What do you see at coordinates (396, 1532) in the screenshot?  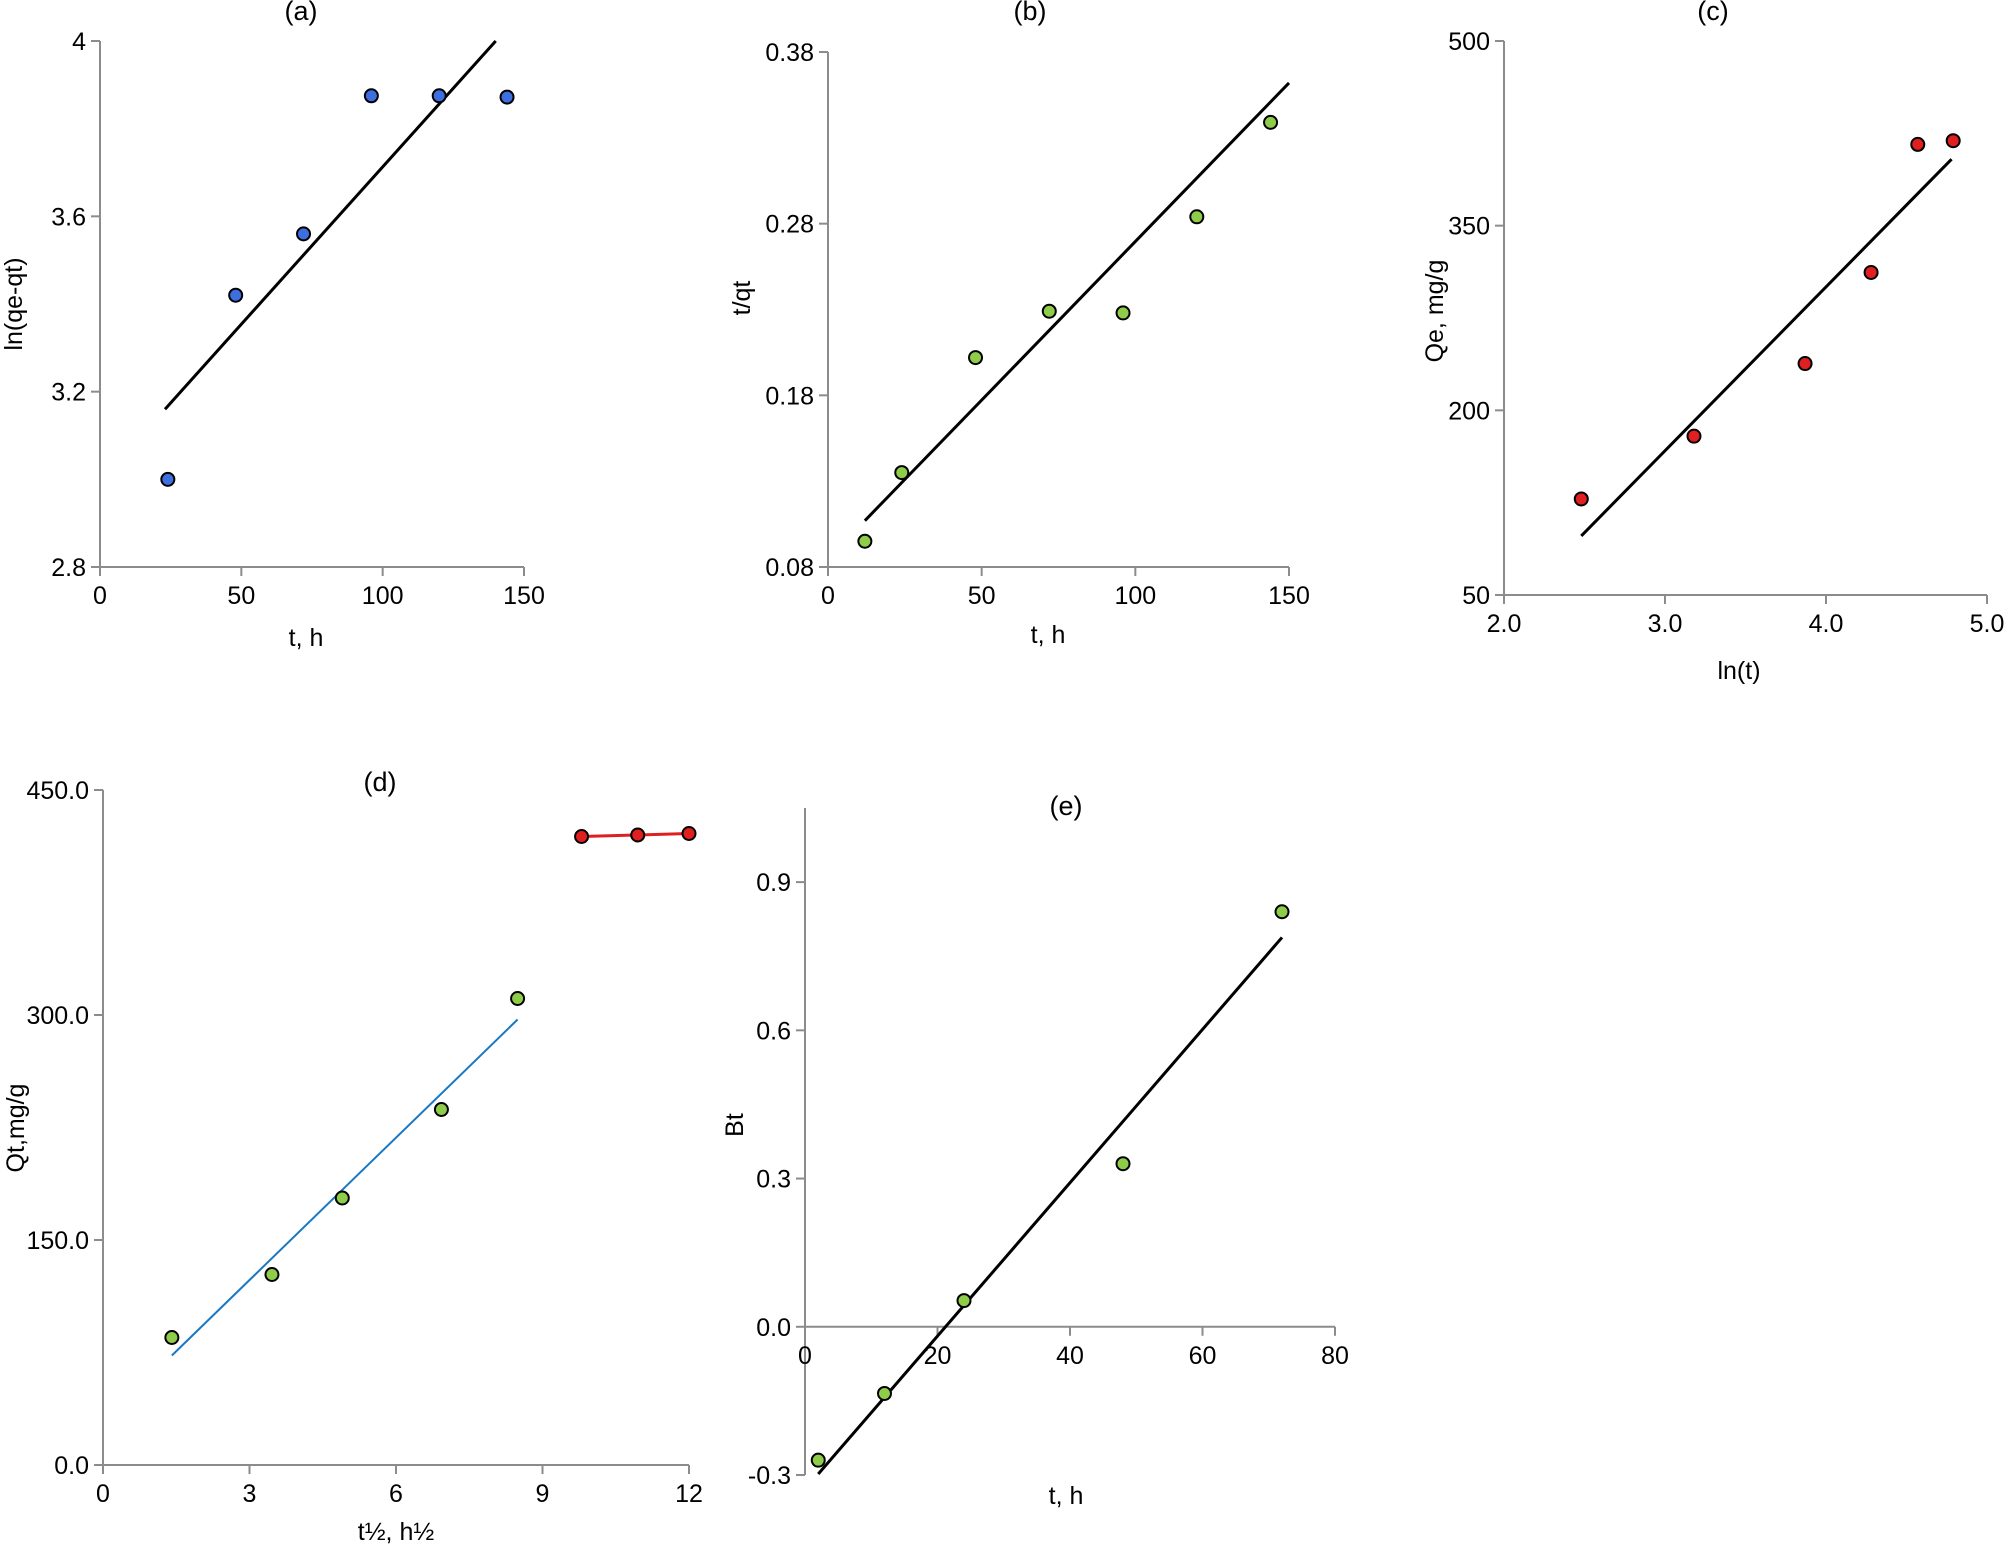 I see `x-axis-label: t½, h½` at bounding box center [396, 1532].